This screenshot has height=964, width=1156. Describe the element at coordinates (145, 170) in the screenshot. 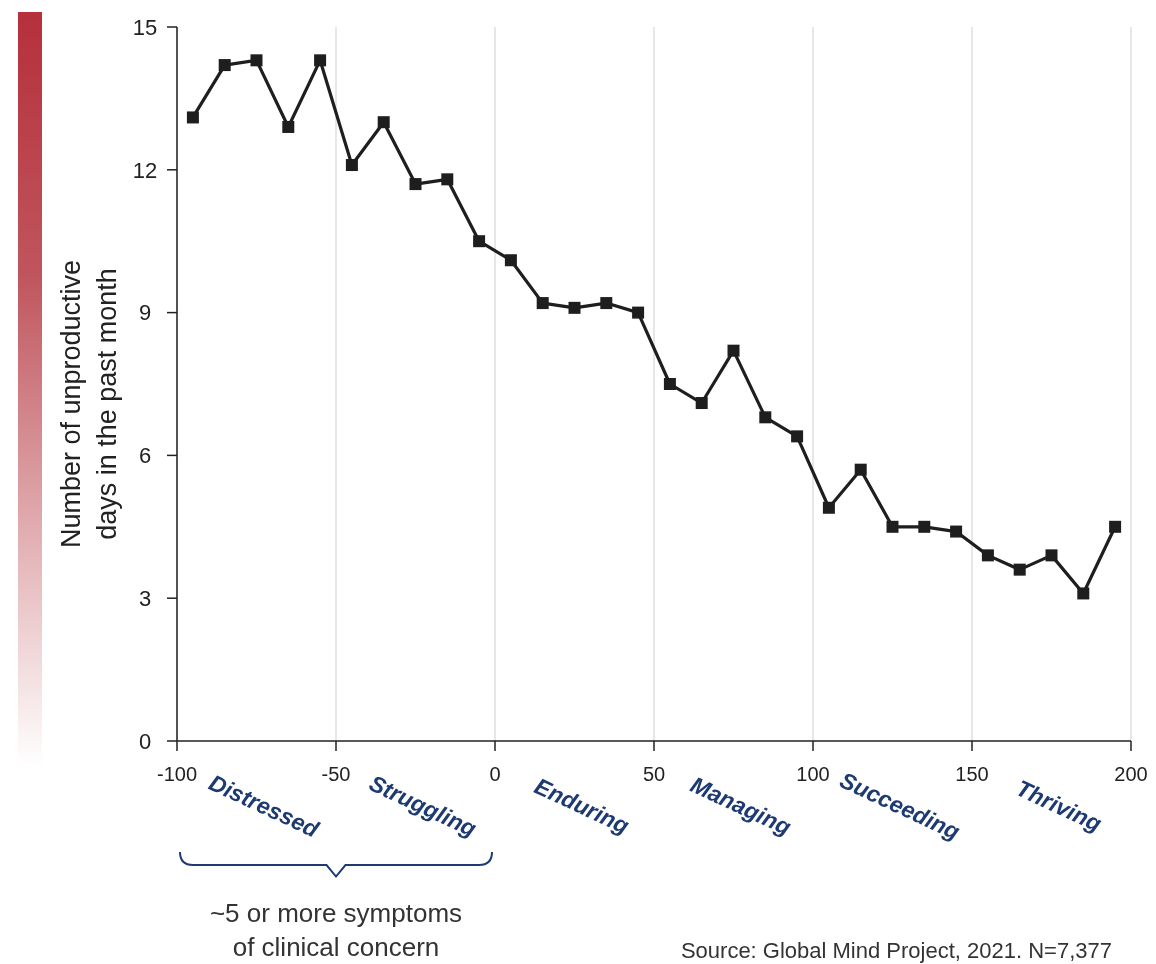

I see `y-tick-label: 12` at that location.